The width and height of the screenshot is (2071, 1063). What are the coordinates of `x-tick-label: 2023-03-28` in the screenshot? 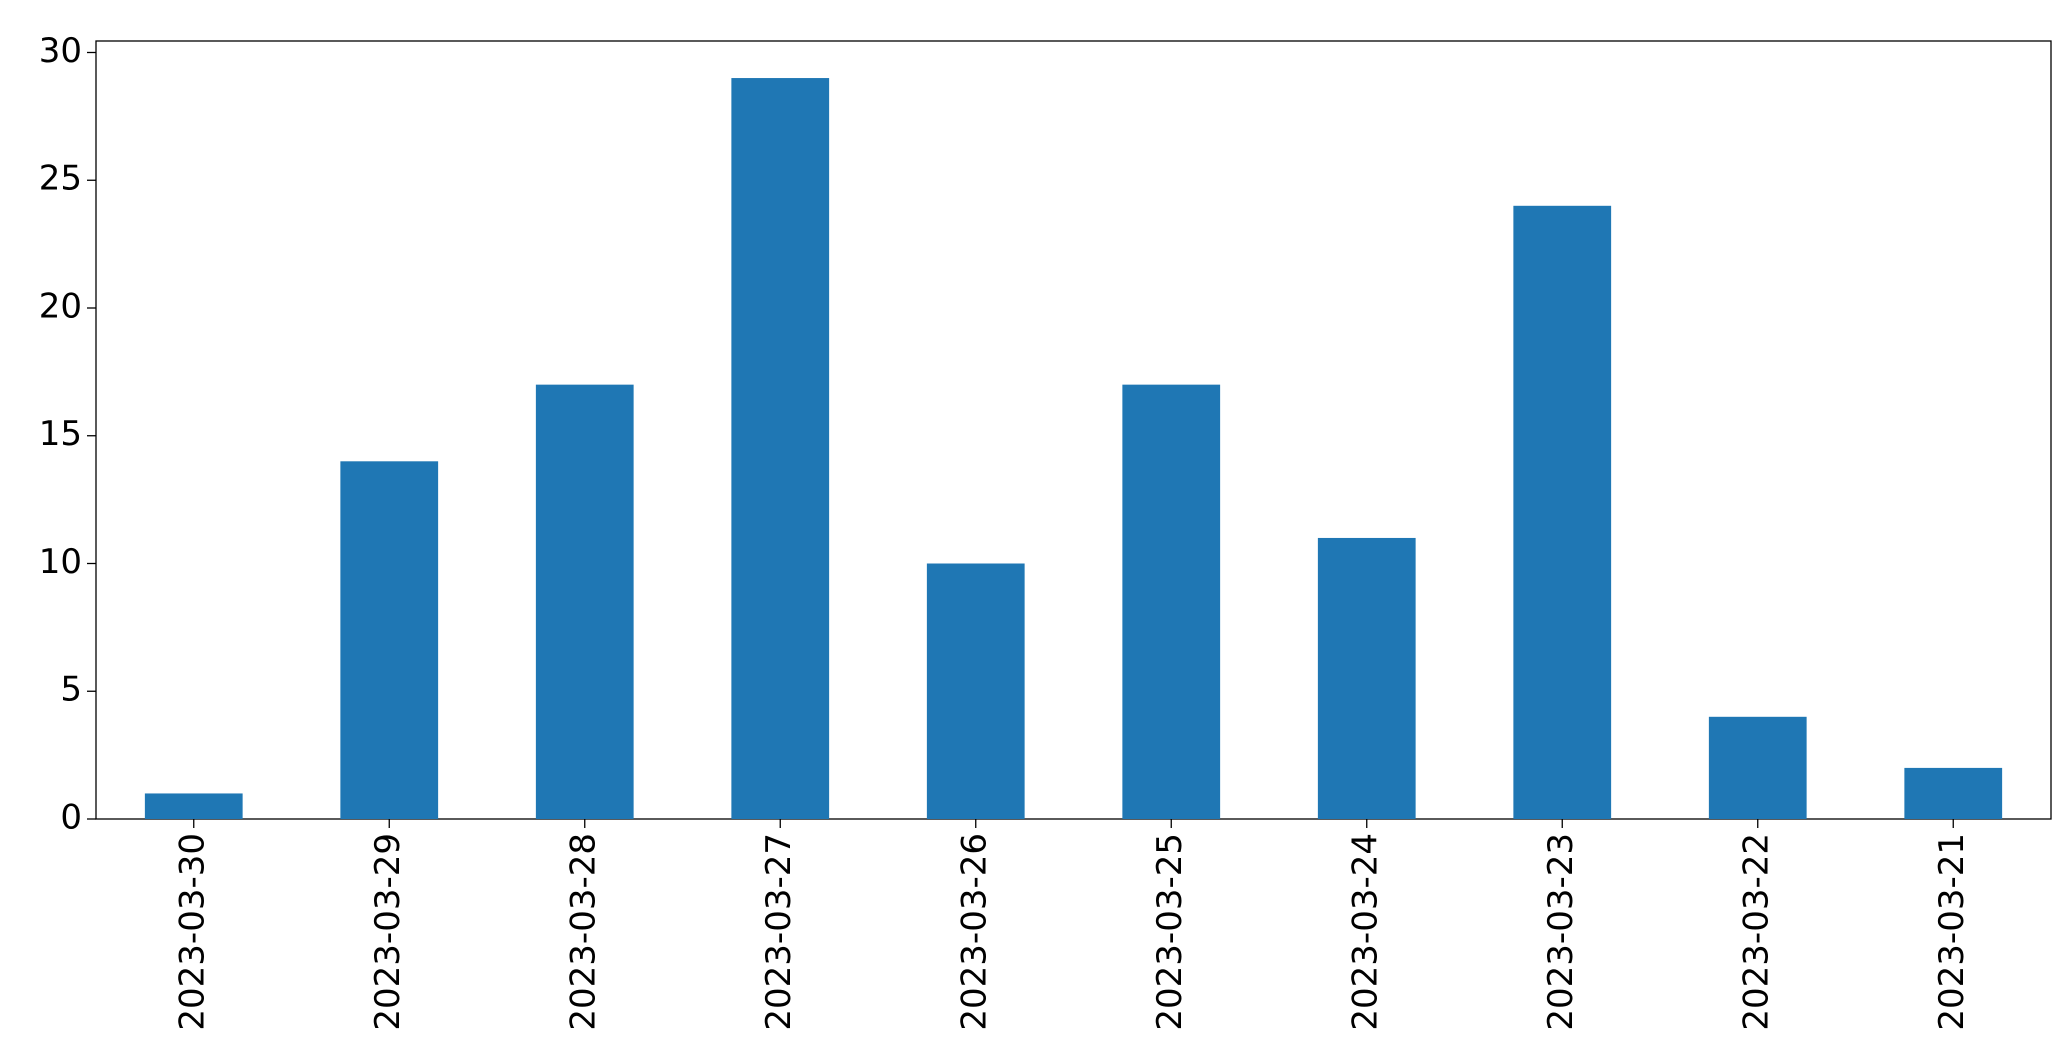 It's located at (583, 932).